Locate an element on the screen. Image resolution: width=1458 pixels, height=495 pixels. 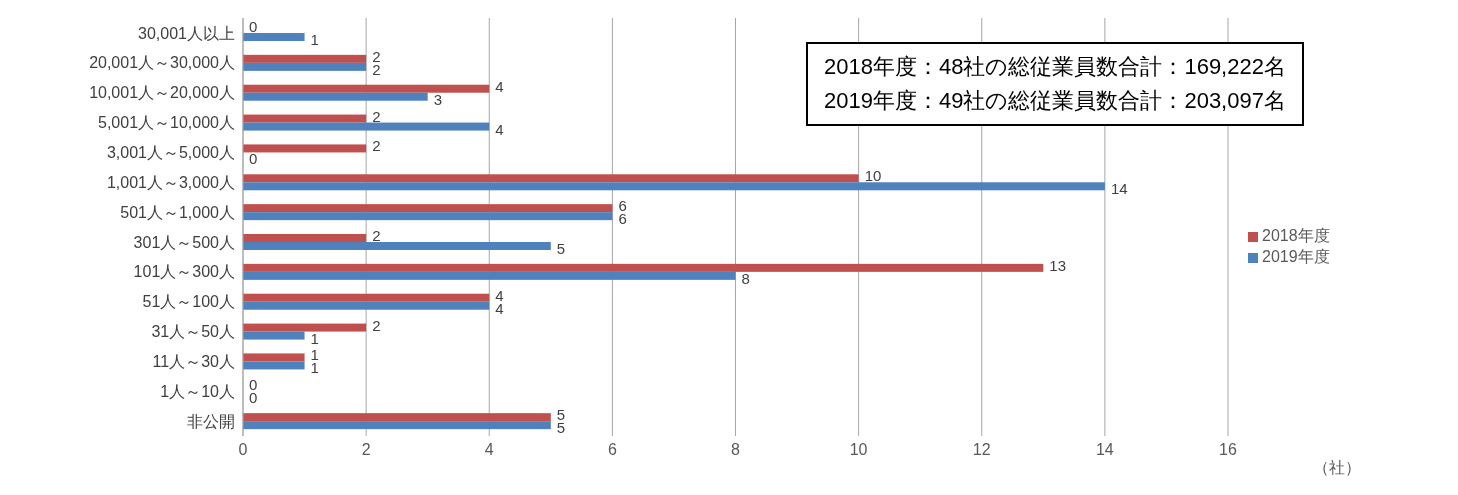
x-axis-title: （社） is located at coordinates (1337, 468).